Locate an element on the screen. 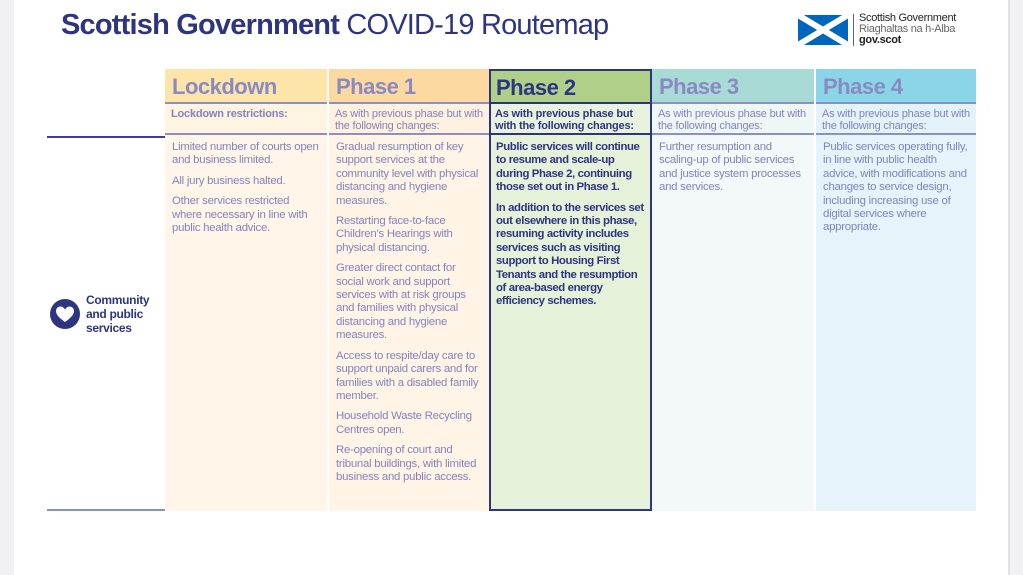 Image resolution: width=1023 pixels, height=575 pixels. list-item: Household Waste Recycling Centres open. is located at coordinates (404, 423).